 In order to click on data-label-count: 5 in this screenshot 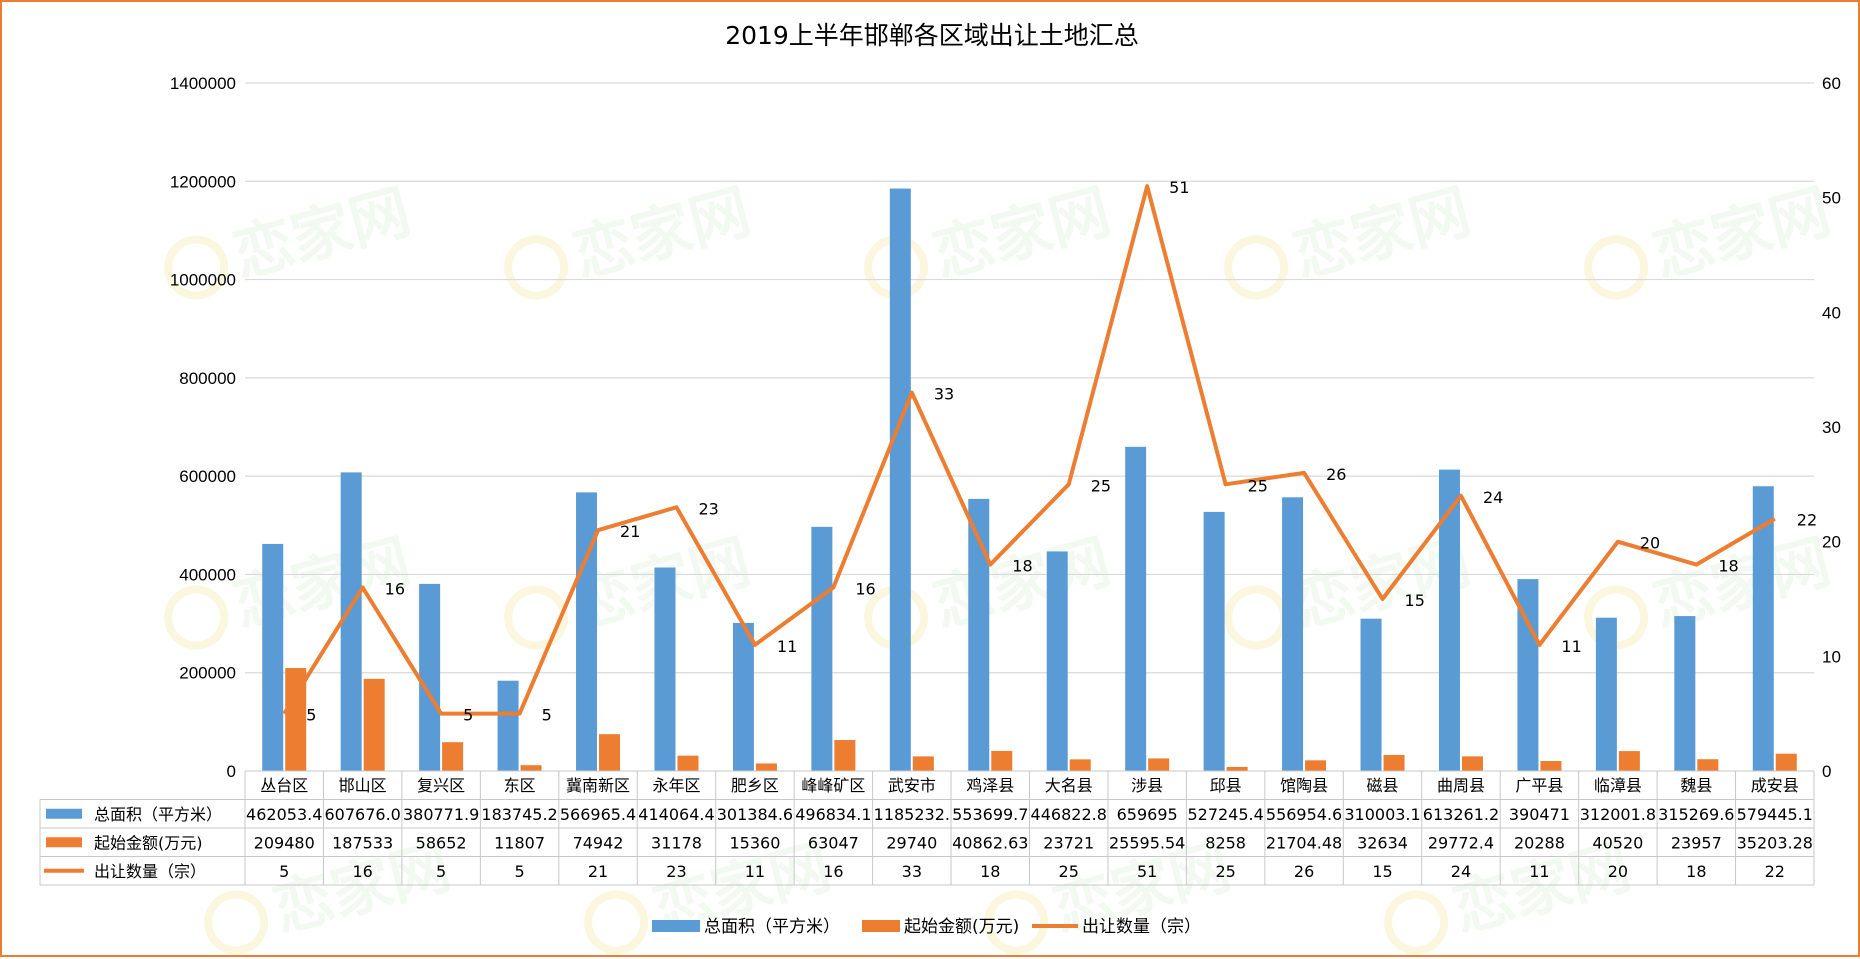, I will do `click(547, 715)`.